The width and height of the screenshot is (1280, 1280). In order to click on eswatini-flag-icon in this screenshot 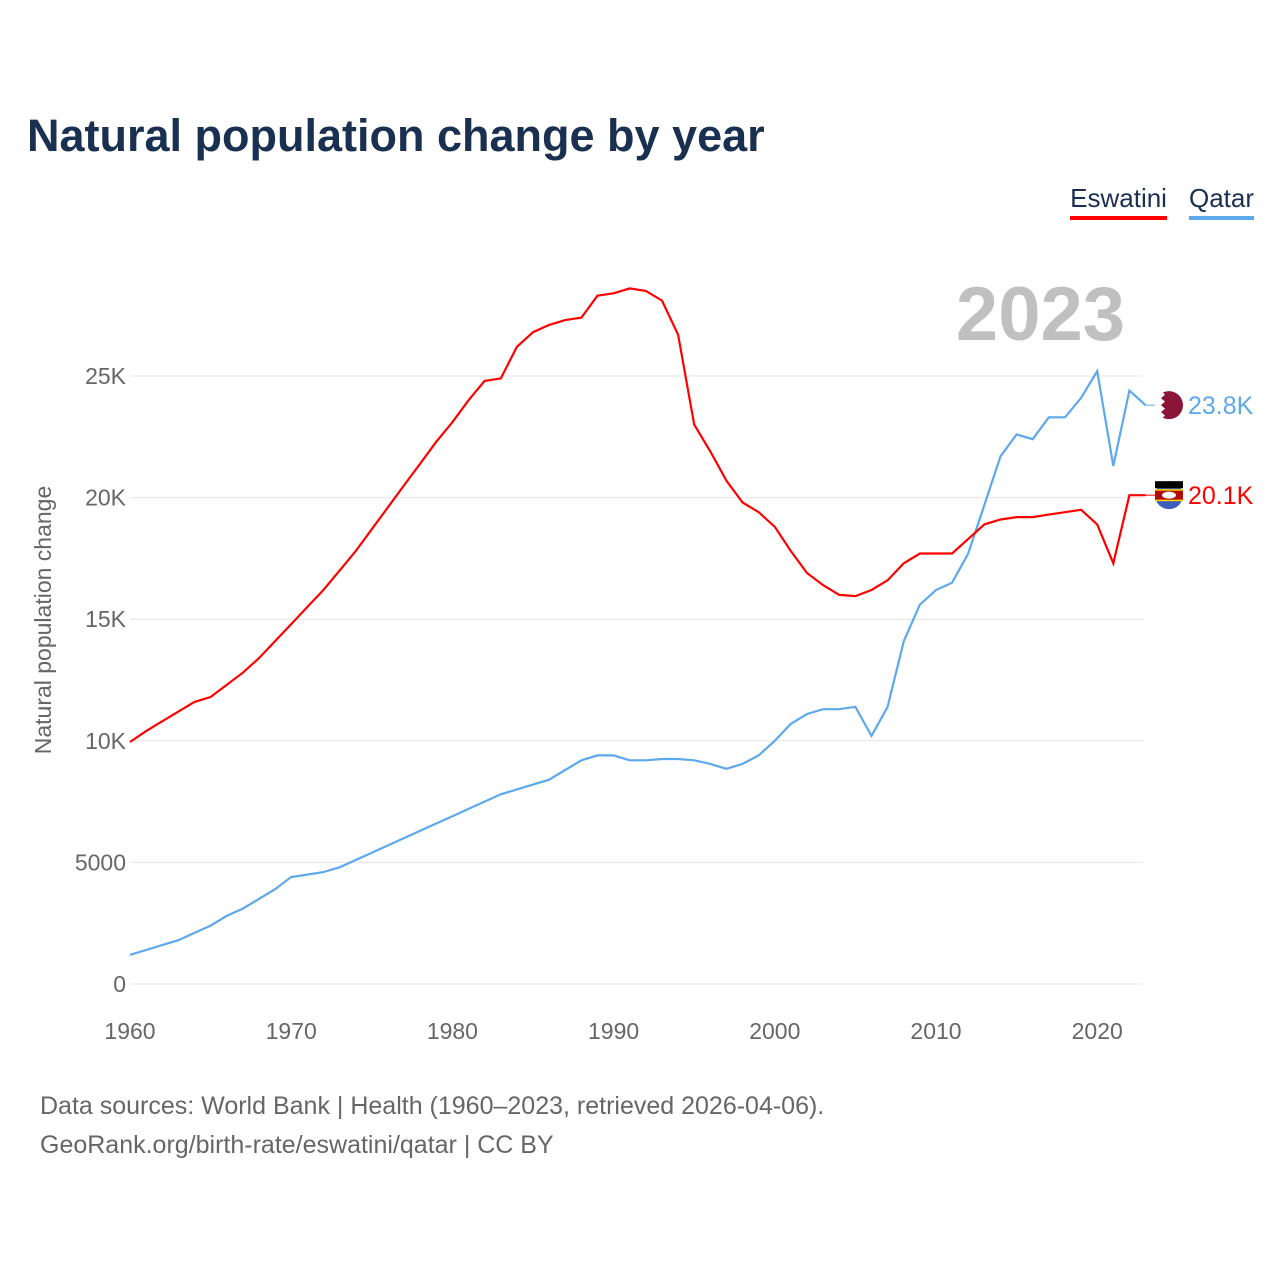, I will do `click(1169, 495)`.